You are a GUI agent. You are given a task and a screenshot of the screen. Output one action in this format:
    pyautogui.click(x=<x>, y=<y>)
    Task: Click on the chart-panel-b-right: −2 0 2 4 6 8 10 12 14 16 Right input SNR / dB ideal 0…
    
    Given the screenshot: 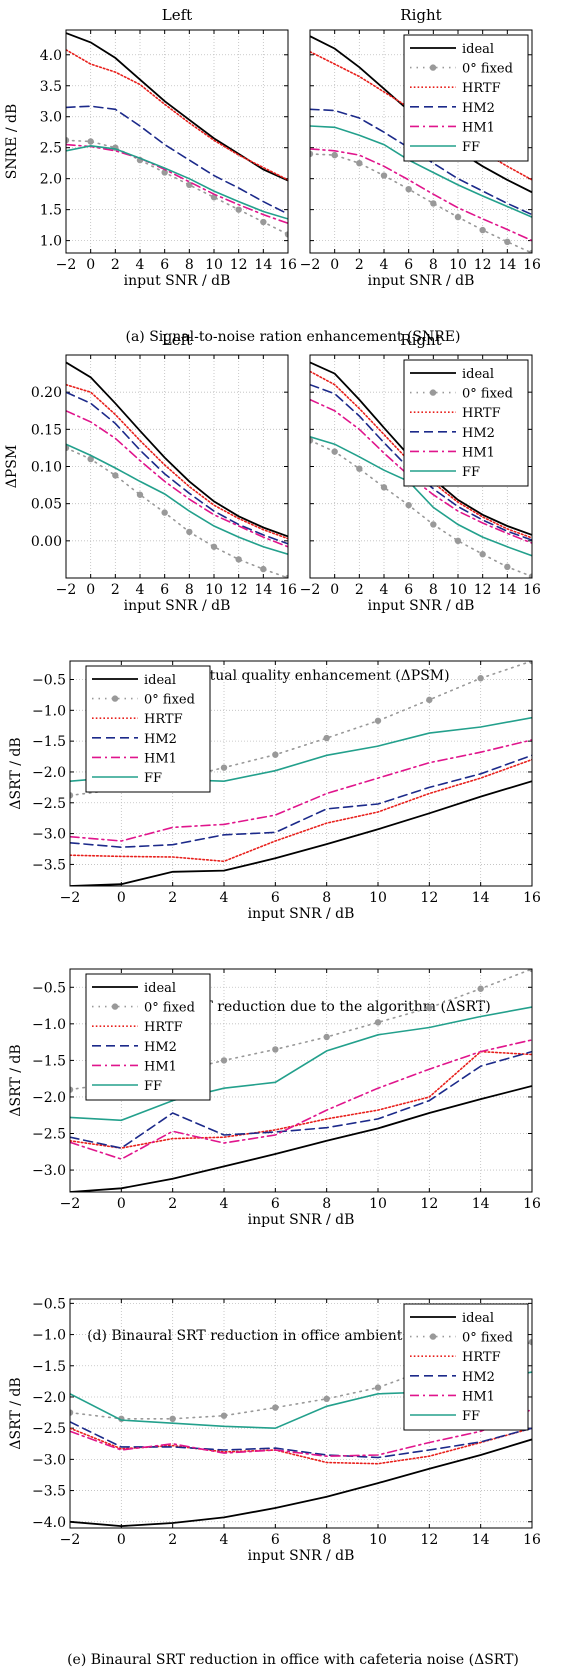 What is the action you would take?
    pyautogui.click(x=420, y=472)
    